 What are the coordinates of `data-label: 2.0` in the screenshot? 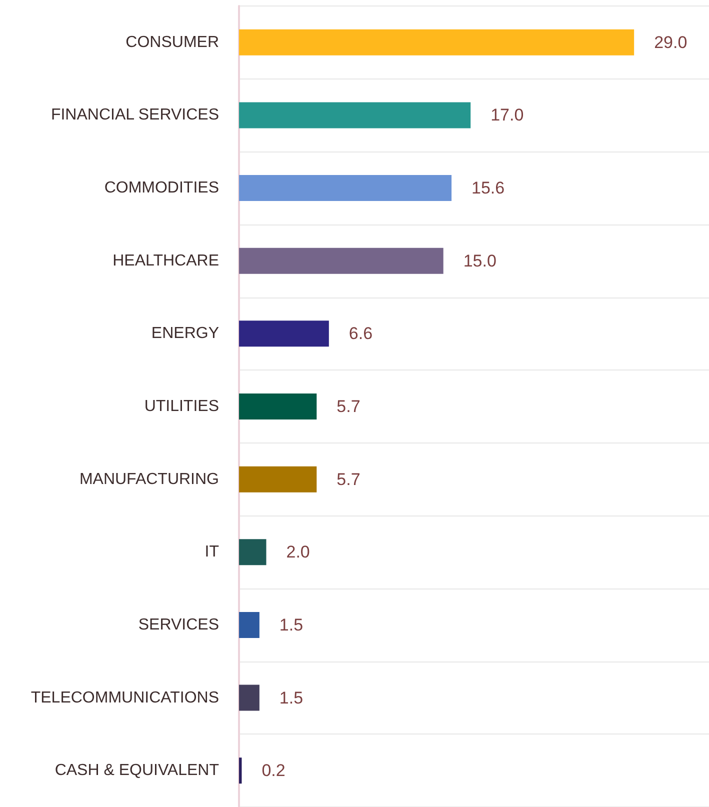 It's located at (298, 552).